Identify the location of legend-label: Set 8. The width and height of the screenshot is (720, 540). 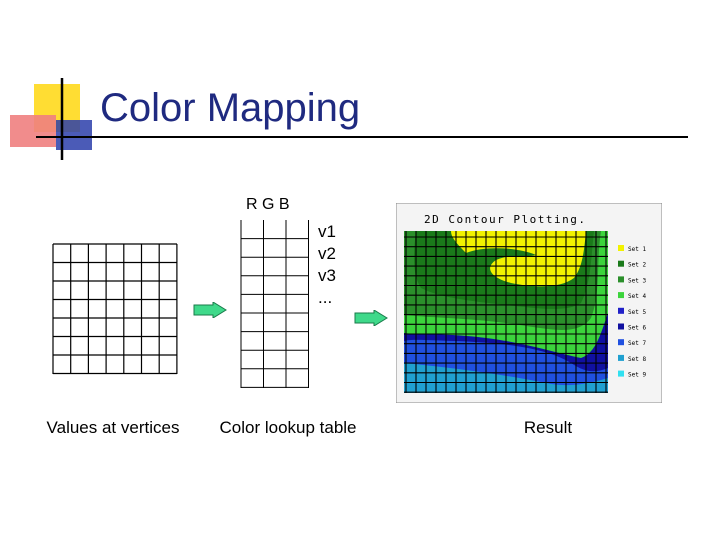
(637, 359).